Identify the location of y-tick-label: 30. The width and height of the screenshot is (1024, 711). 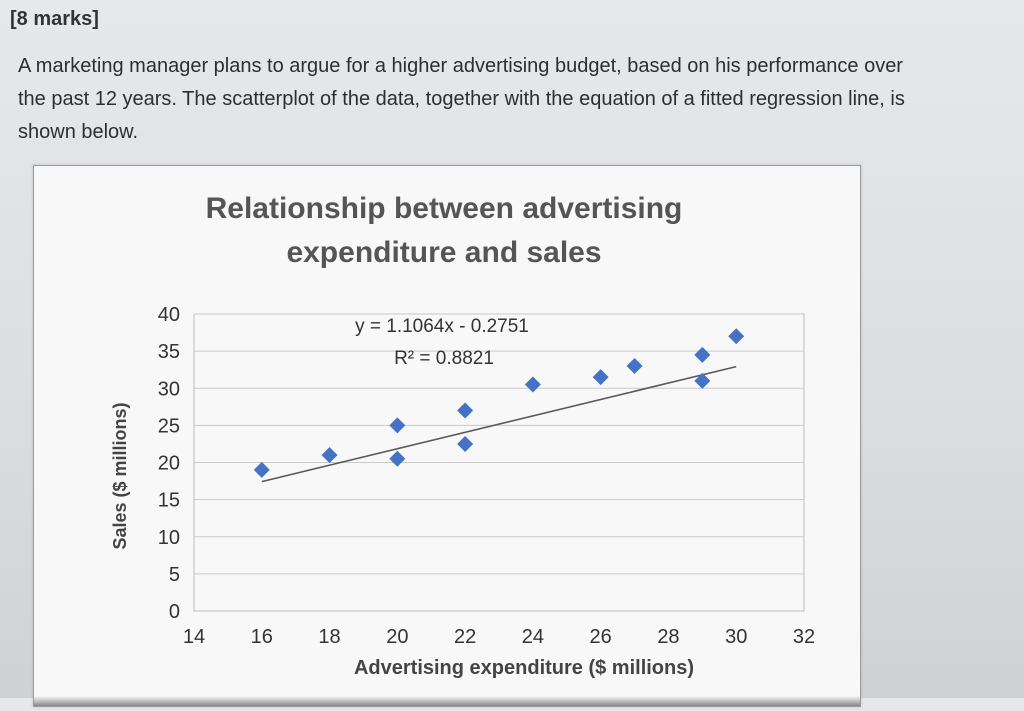
(169, 389).